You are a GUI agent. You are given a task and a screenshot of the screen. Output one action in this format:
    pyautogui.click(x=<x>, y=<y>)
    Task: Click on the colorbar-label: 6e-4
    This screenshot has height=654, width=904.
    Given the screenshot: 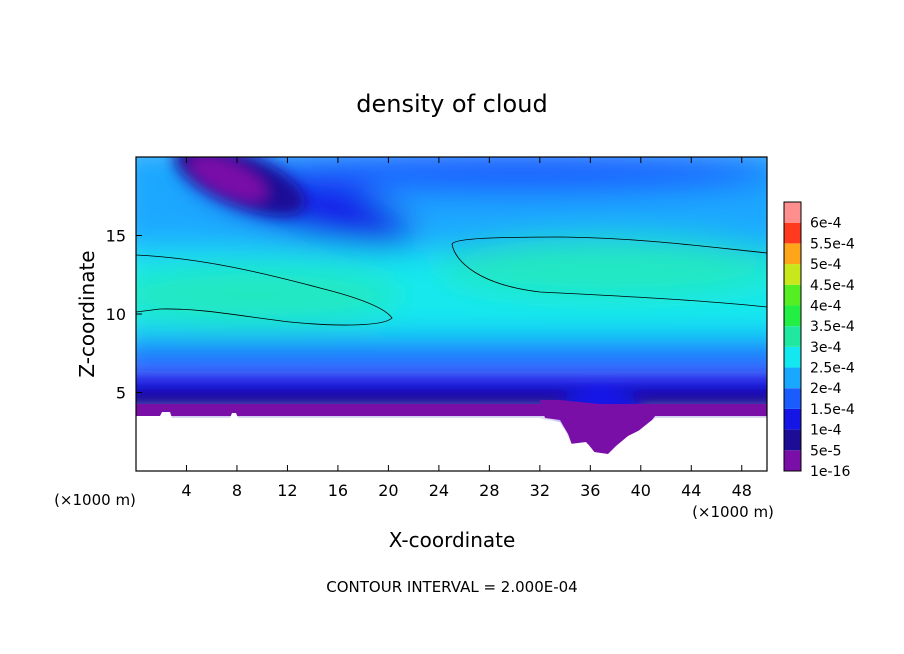 What is the action you would take?
    pyautogui.click(x=826, y=224)
    